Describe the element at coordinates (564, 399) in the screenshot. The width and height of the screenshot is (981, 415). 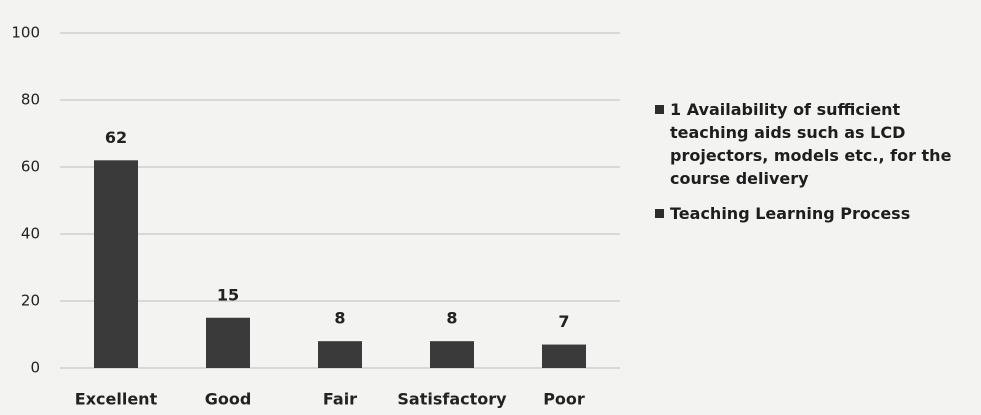
I see `x-tick-label: Poor` at that location.